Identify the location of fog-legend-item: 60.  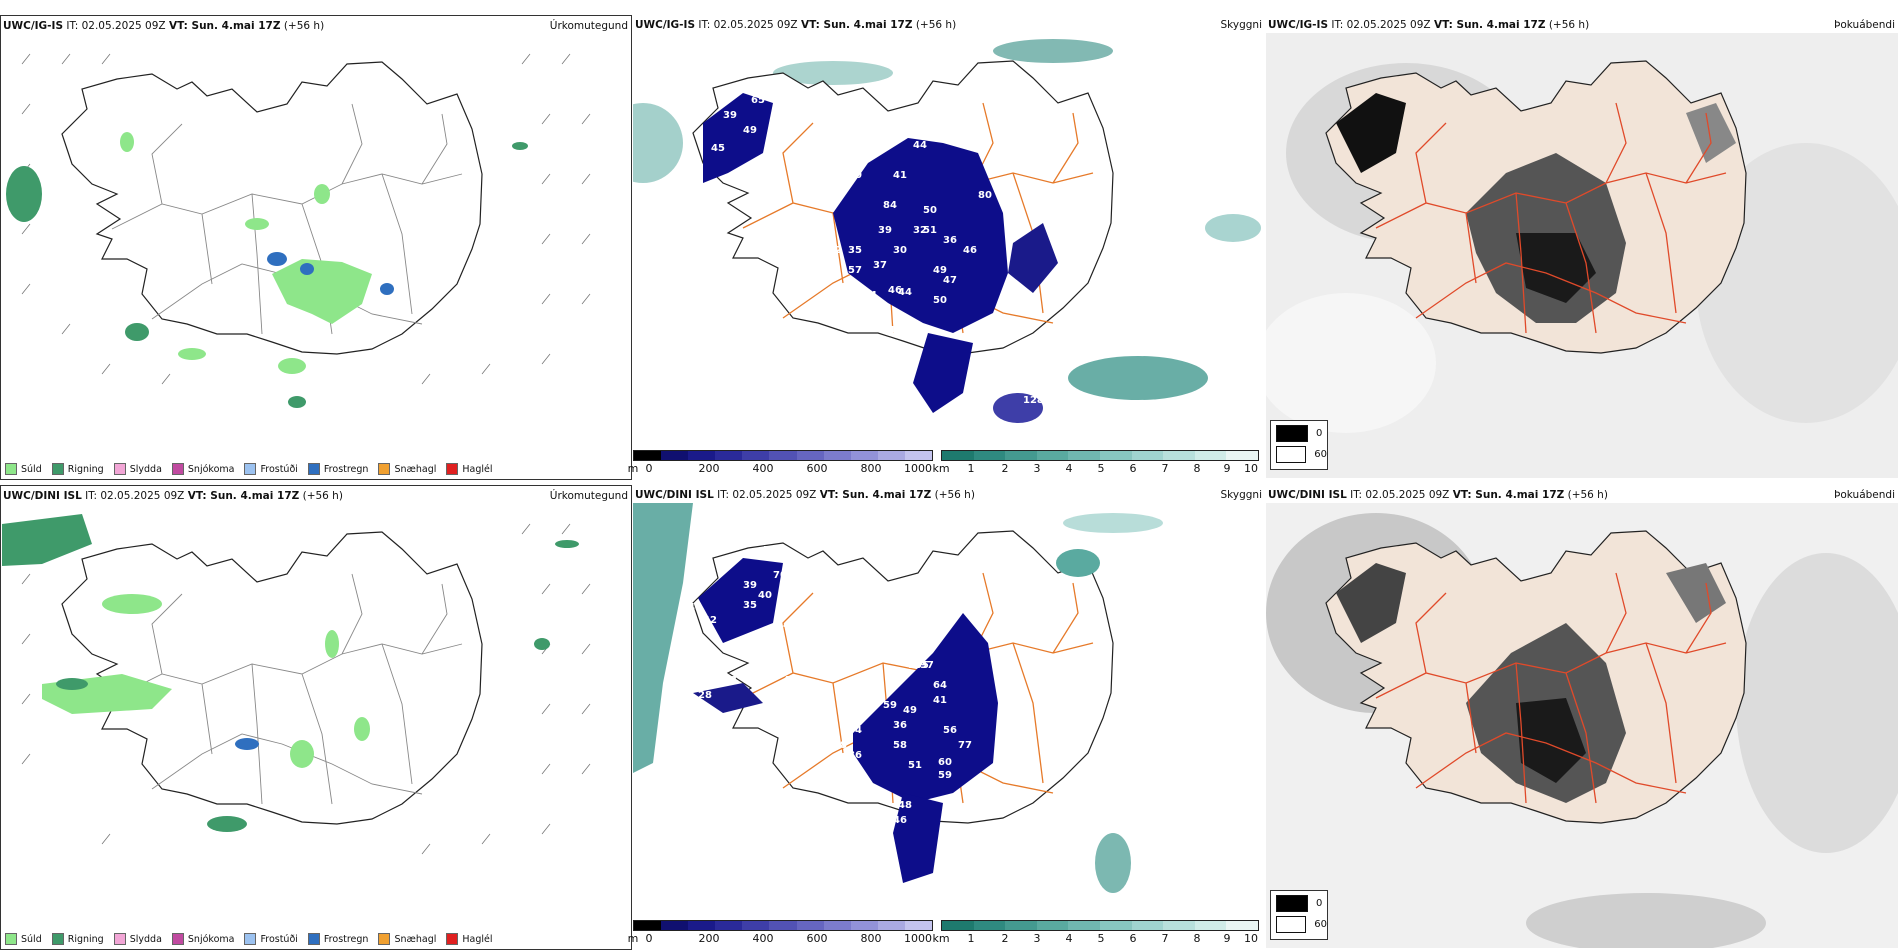
(1301, 454).